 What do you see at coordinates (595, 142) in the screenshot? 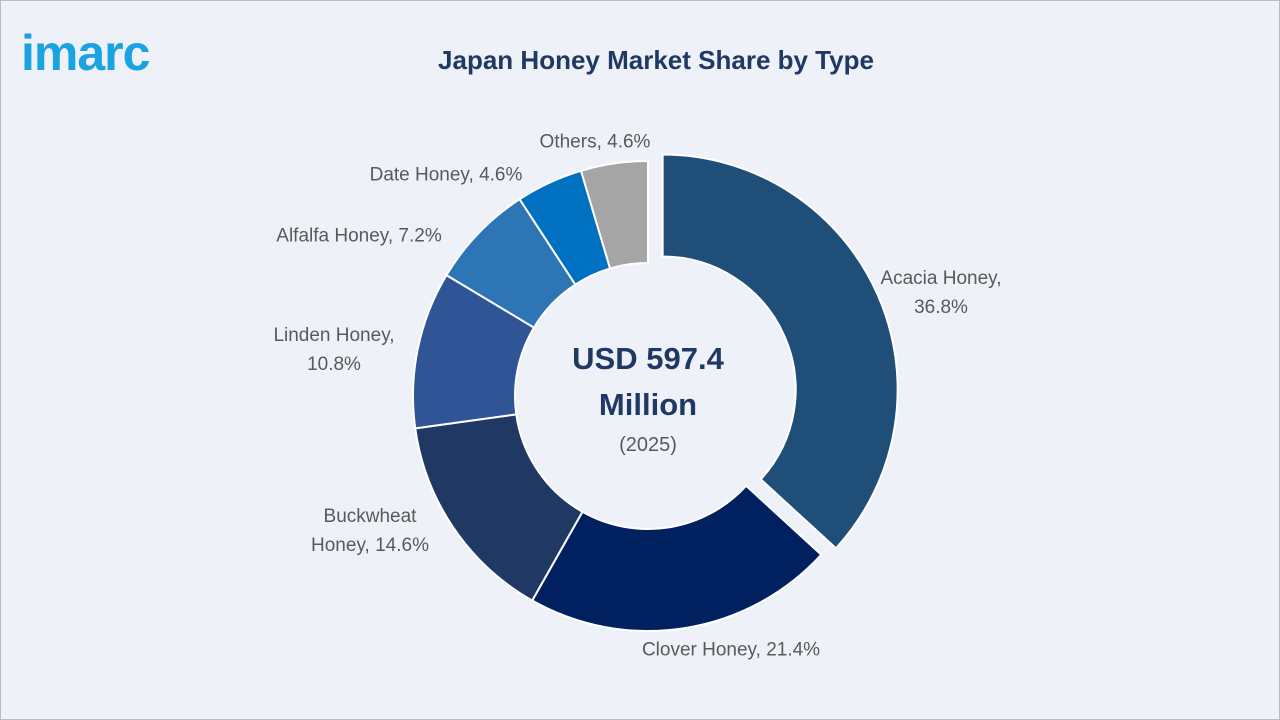
I see `data-label: Others, 4.6%` at bounding box center [595, 142].